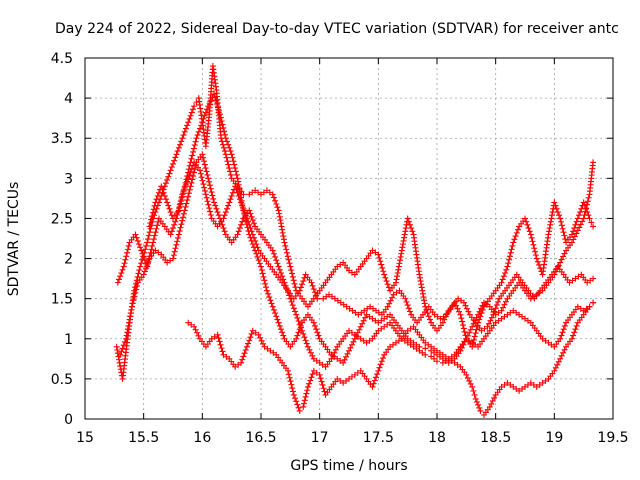  What do you see at coordinates (348, 466) in the screenshot?
I see `x-axis-title: GPS time / hours` at bounding box center [348, 466].